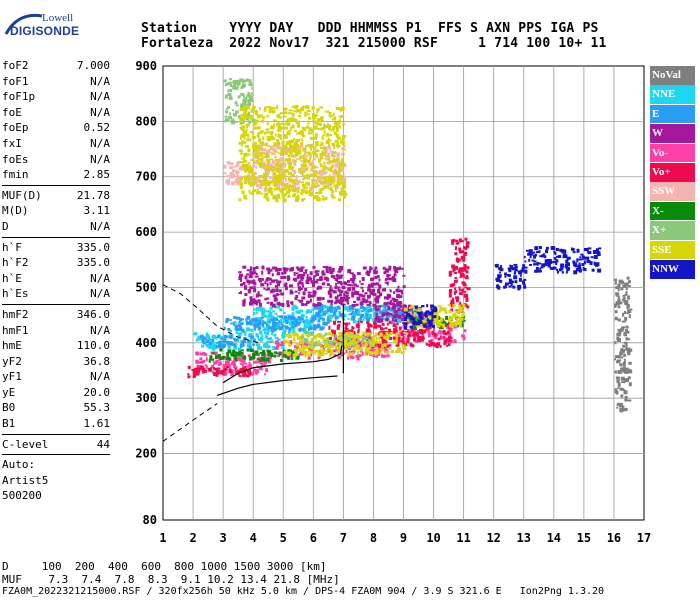 This screenshot has height=600, width=700. Describe the element at coordinates (672, 250) in the screenshot. I see `legend-item-sse: SSE` at that location.